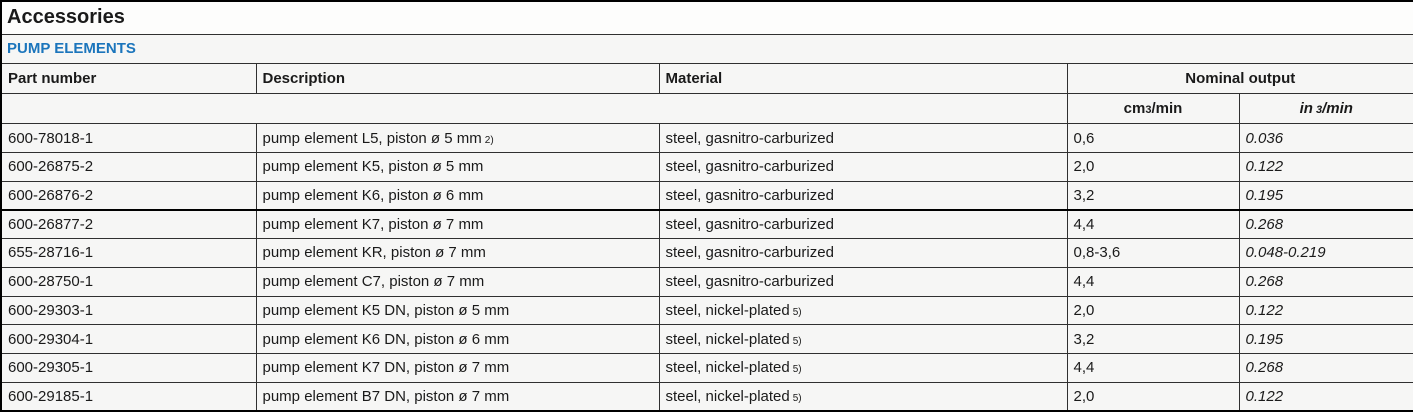 The height and width of the screenshot is (412, 1413). What do you see at coordinates (1325, 109) in the screenshot?
I see `unit-header-in3: in 3/min` at bounding box center [1325, 109].